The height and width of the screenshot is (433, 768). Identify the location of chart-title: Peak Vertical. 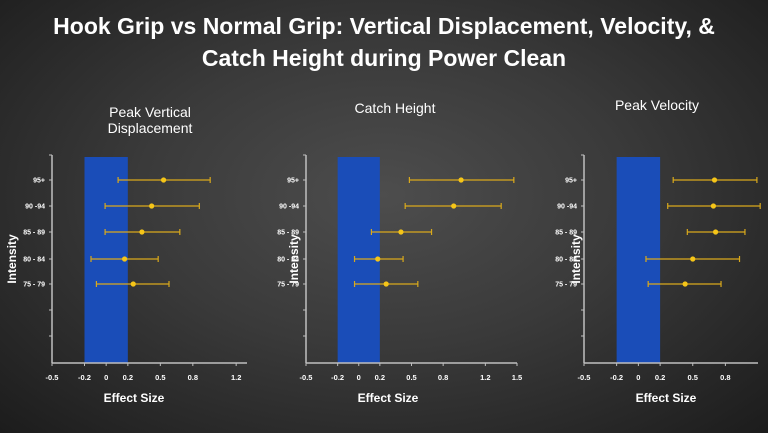
(150, 112).